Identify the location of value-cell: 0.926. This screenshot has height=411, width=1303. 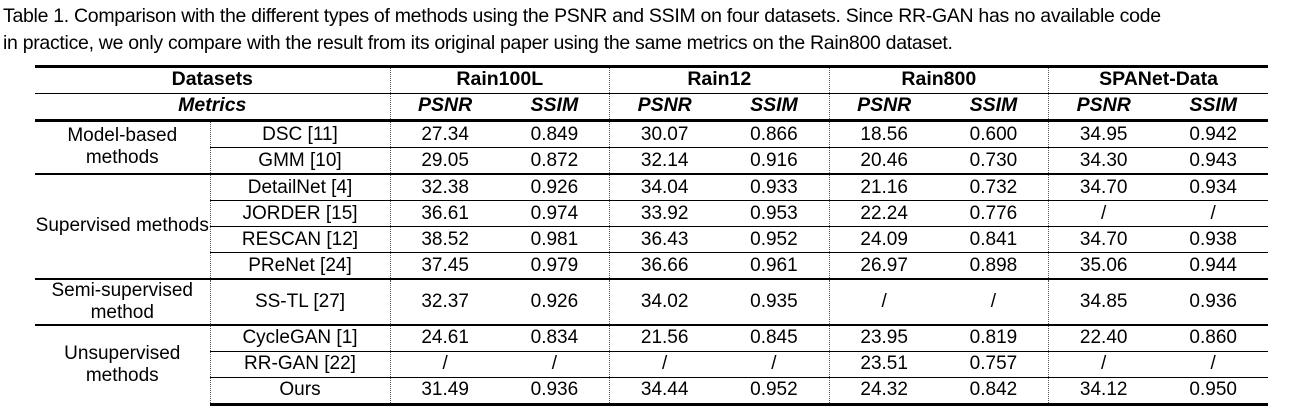
(555, 186).